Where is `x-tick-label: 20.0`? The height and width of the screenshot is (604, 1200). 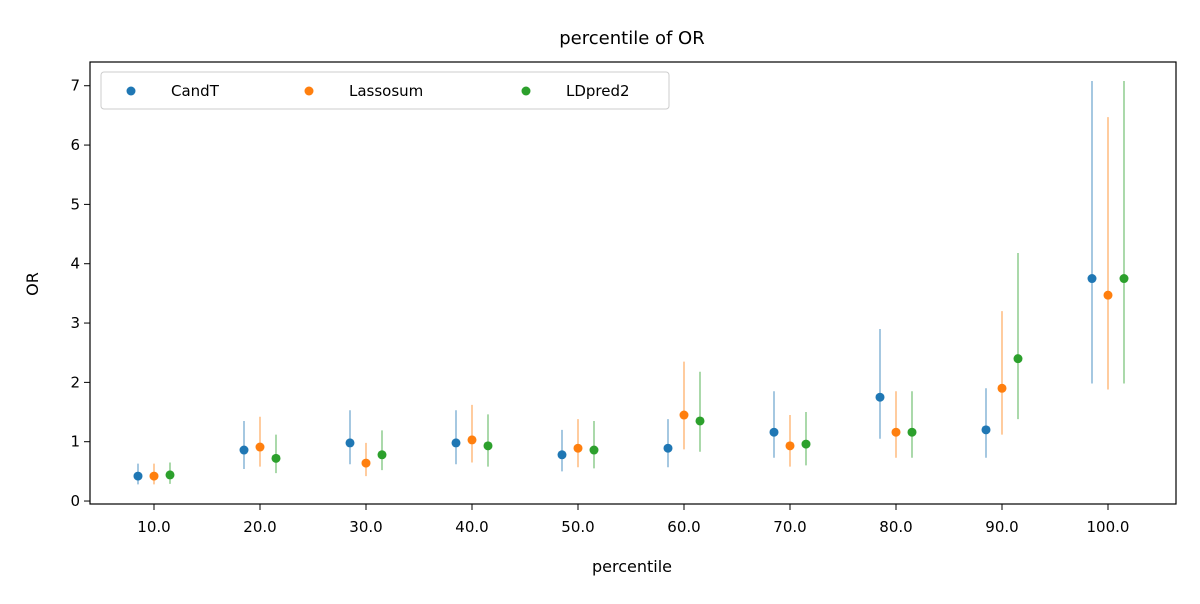
x-tick-label: 20.0 is located at coordinates (259, 527).